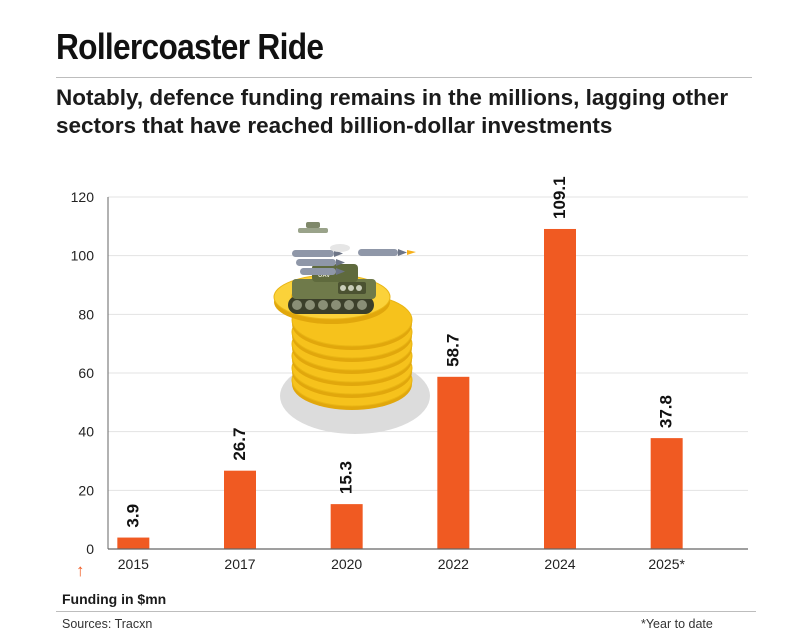  What do you see at coordinates (411, 252) in the screenshot?
I see `missile-flame` at bounding box center [411, 252].